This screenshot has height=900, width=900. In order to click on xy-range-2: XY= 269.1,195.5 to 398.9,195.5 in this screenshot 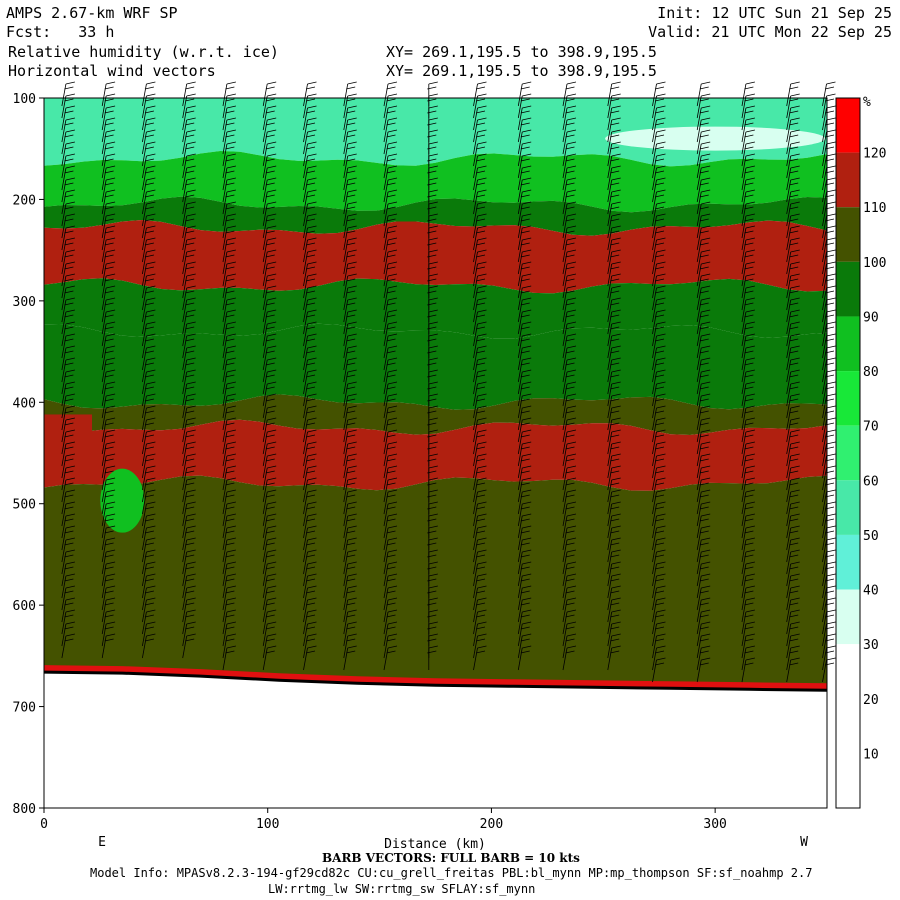, I will do `click(521, 71)`.